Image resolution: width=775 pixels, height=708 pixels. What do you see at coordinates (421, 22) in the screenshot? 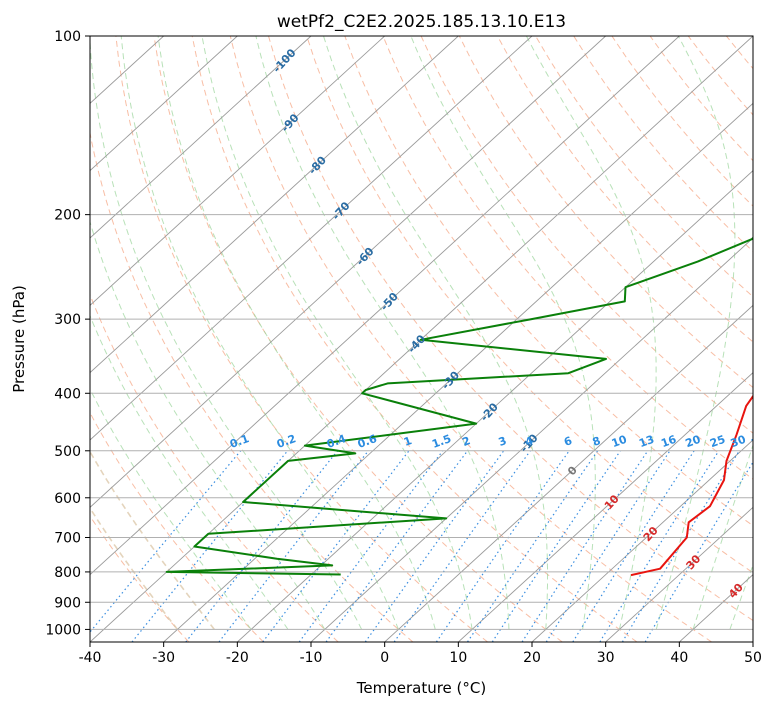
I see `chart-title: wetPf2_C2E2.2025.185.13.10.E13` at bounding box center [421, 22].